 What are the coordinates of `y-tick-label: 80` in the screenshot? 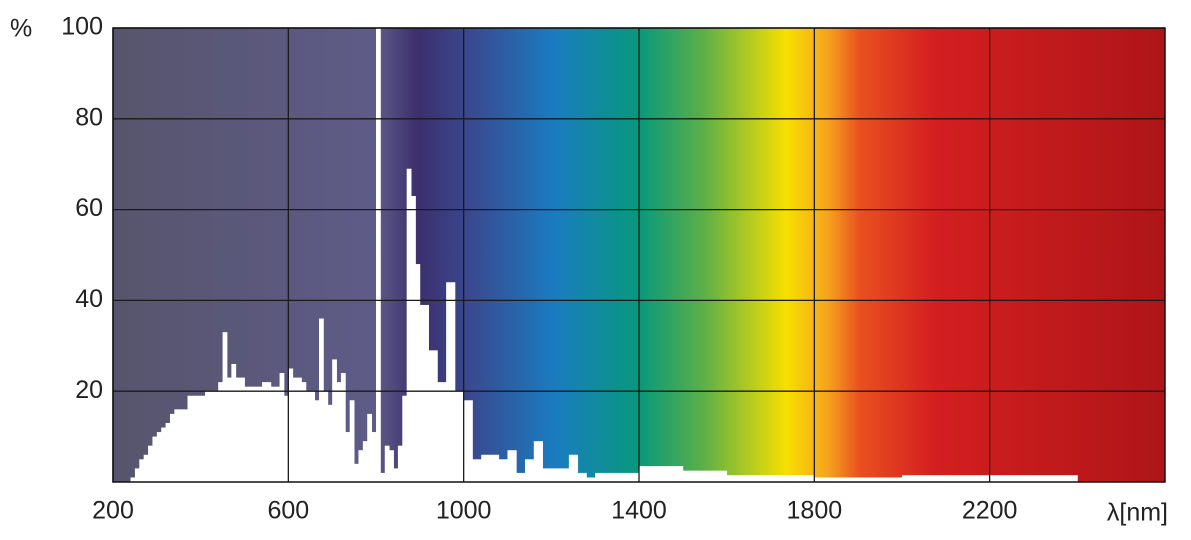 It's located at (89, 117).